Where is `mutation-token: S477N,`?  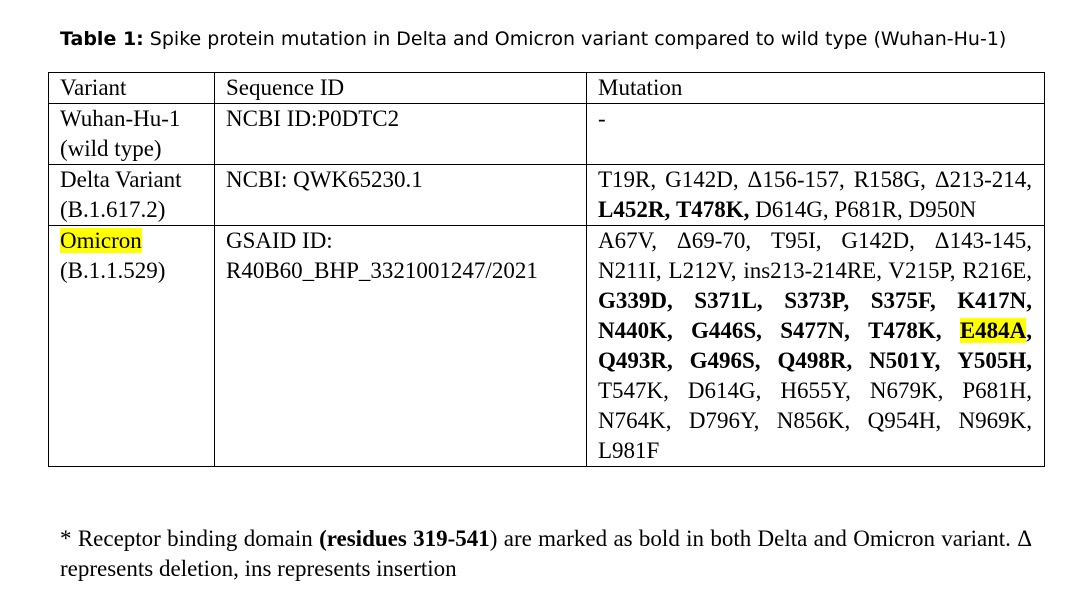
mutation-token: S477N, is located at coordinates (815, 330).